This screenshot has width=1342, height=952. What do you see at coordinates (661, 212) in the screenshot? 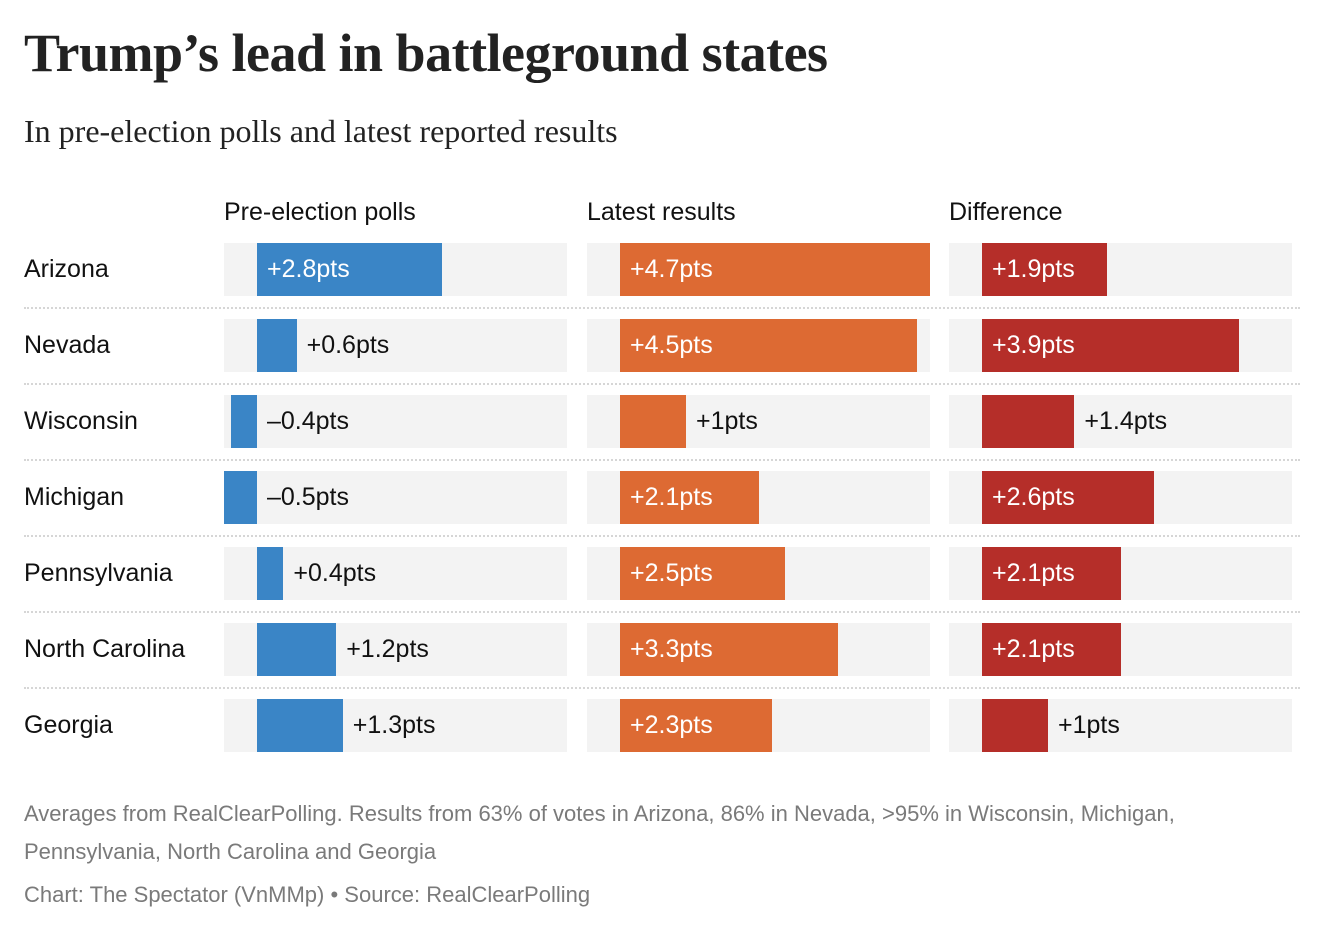
I see `column-header-1: Latest results` at bounding box center [661, 212].